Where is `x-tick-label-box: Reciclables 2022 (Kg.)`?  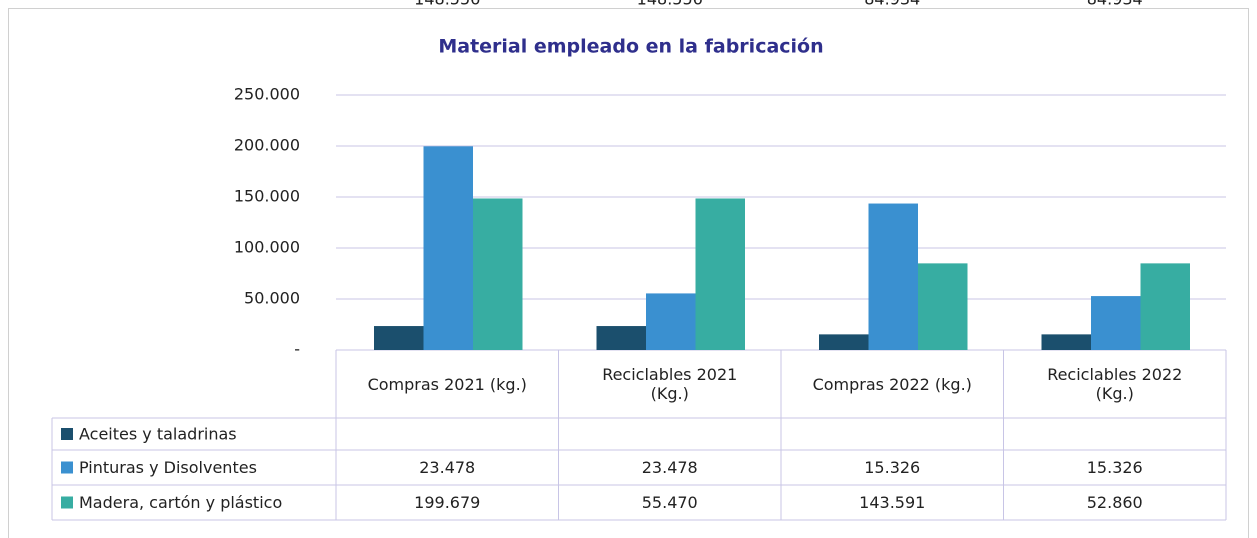
x-tick-label-box: Reciclables 2022 (Kg.) is located at coordinates (1115, 384).